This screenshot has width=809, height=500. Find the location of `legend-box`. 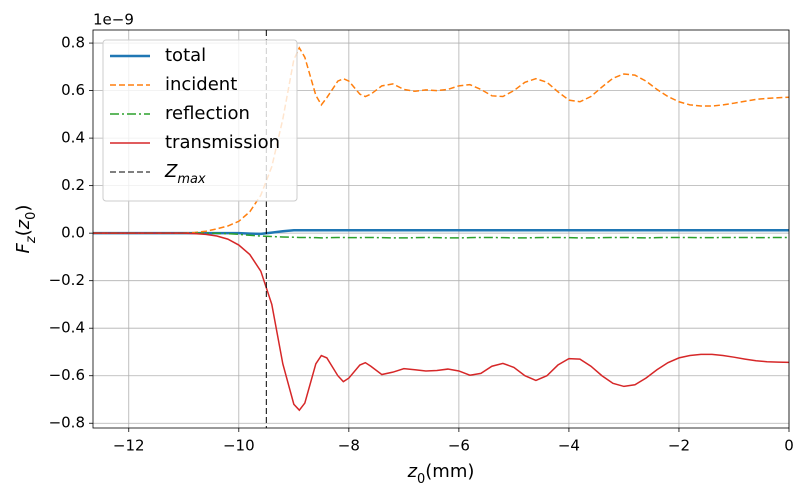

legend-box is located at coordinates (200, 120).